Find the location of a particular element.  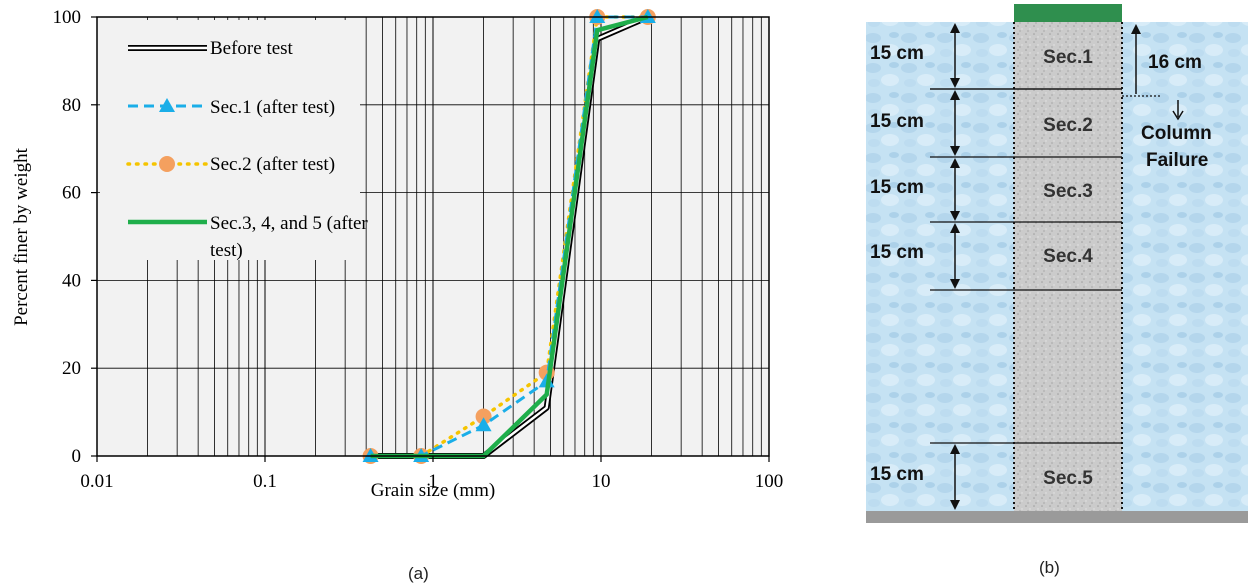

section-label: Sec.2 is located at coordinates (1068, 125).